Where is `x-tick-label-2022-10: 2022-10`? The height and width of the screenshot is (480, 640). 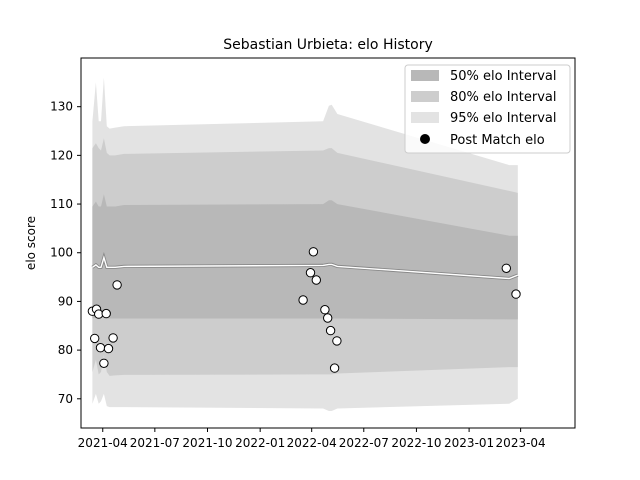 x-tick-label-2022-10: 2022-10 is located at coordinates (416, 443).